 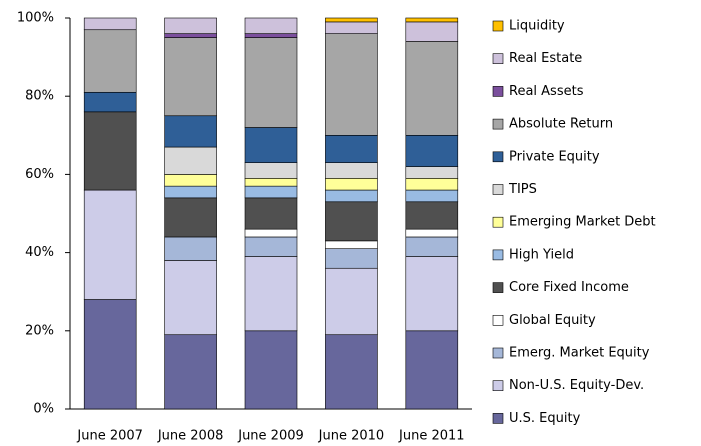 I want to click on x-tick-label: June 2011, so click(x=431, y=436).